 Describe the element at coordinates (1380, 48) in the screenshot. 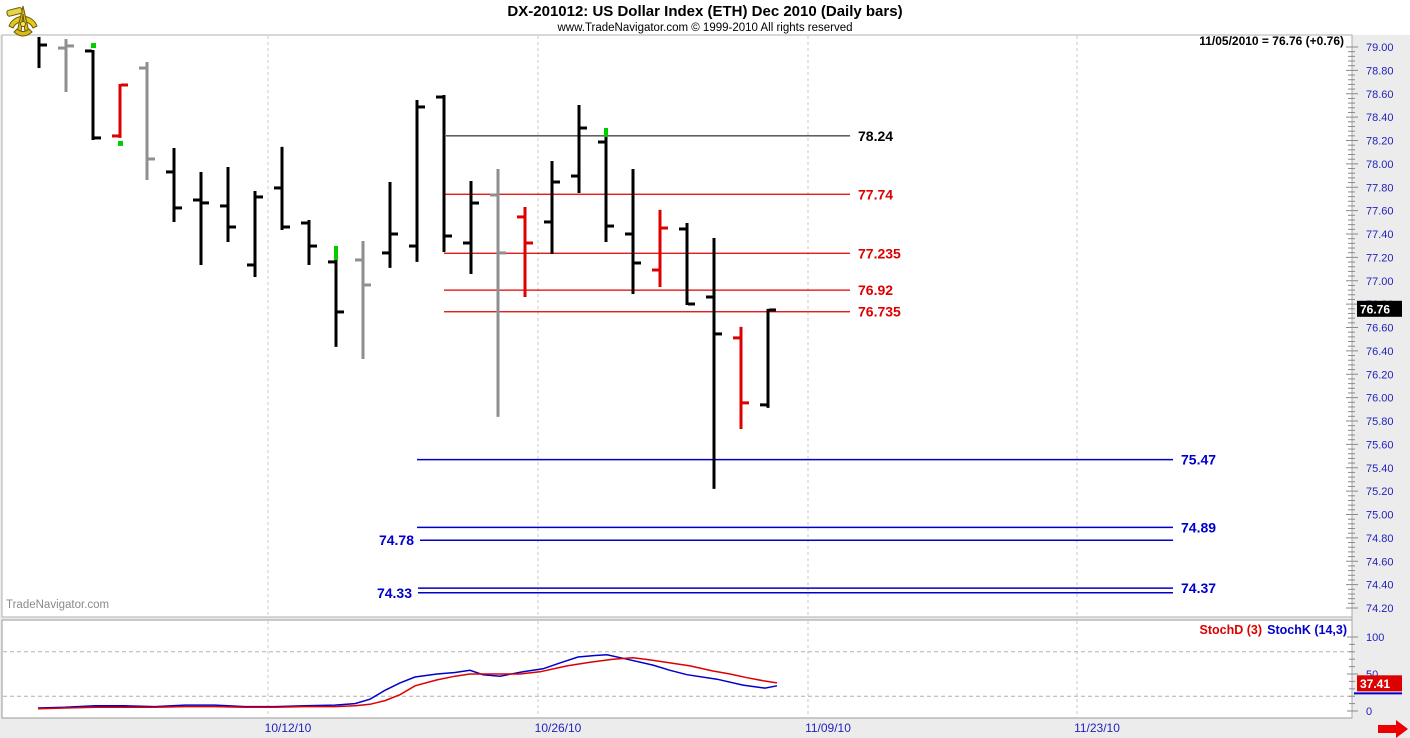

I see `price-axis-label: 79.00` at that location.